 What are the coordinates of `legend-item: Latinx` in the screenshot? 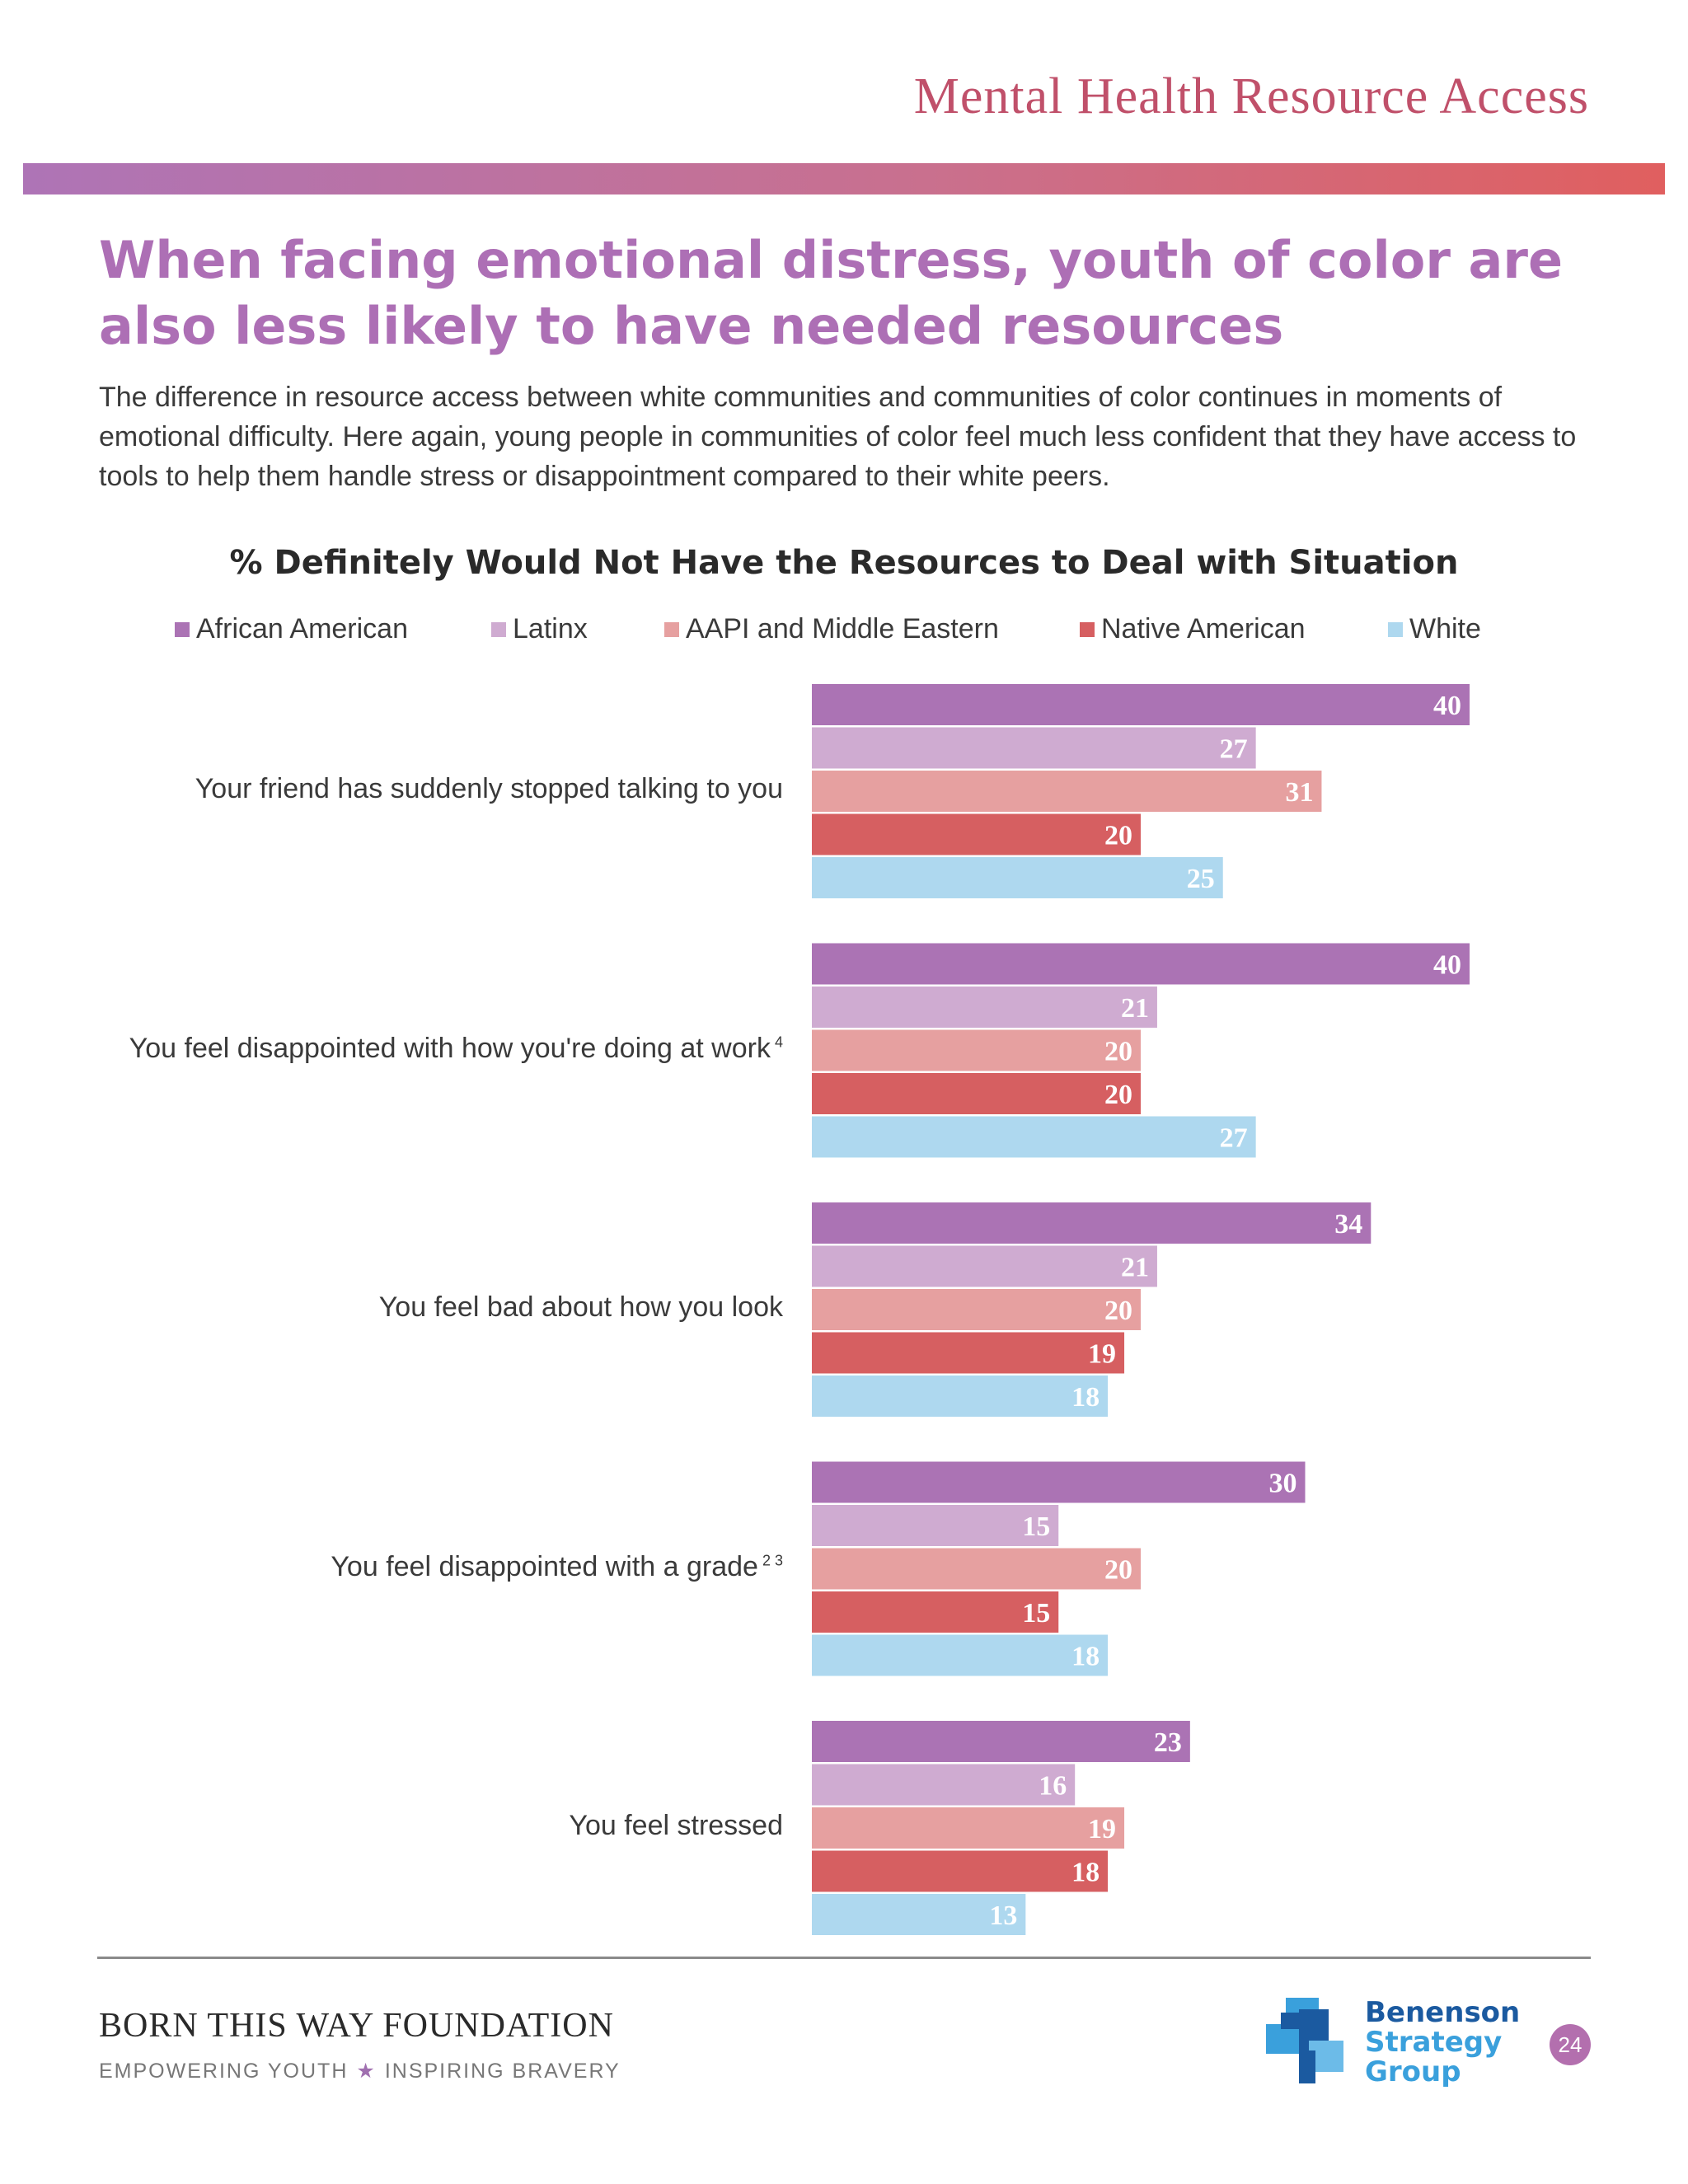 It's located at (539, 629).